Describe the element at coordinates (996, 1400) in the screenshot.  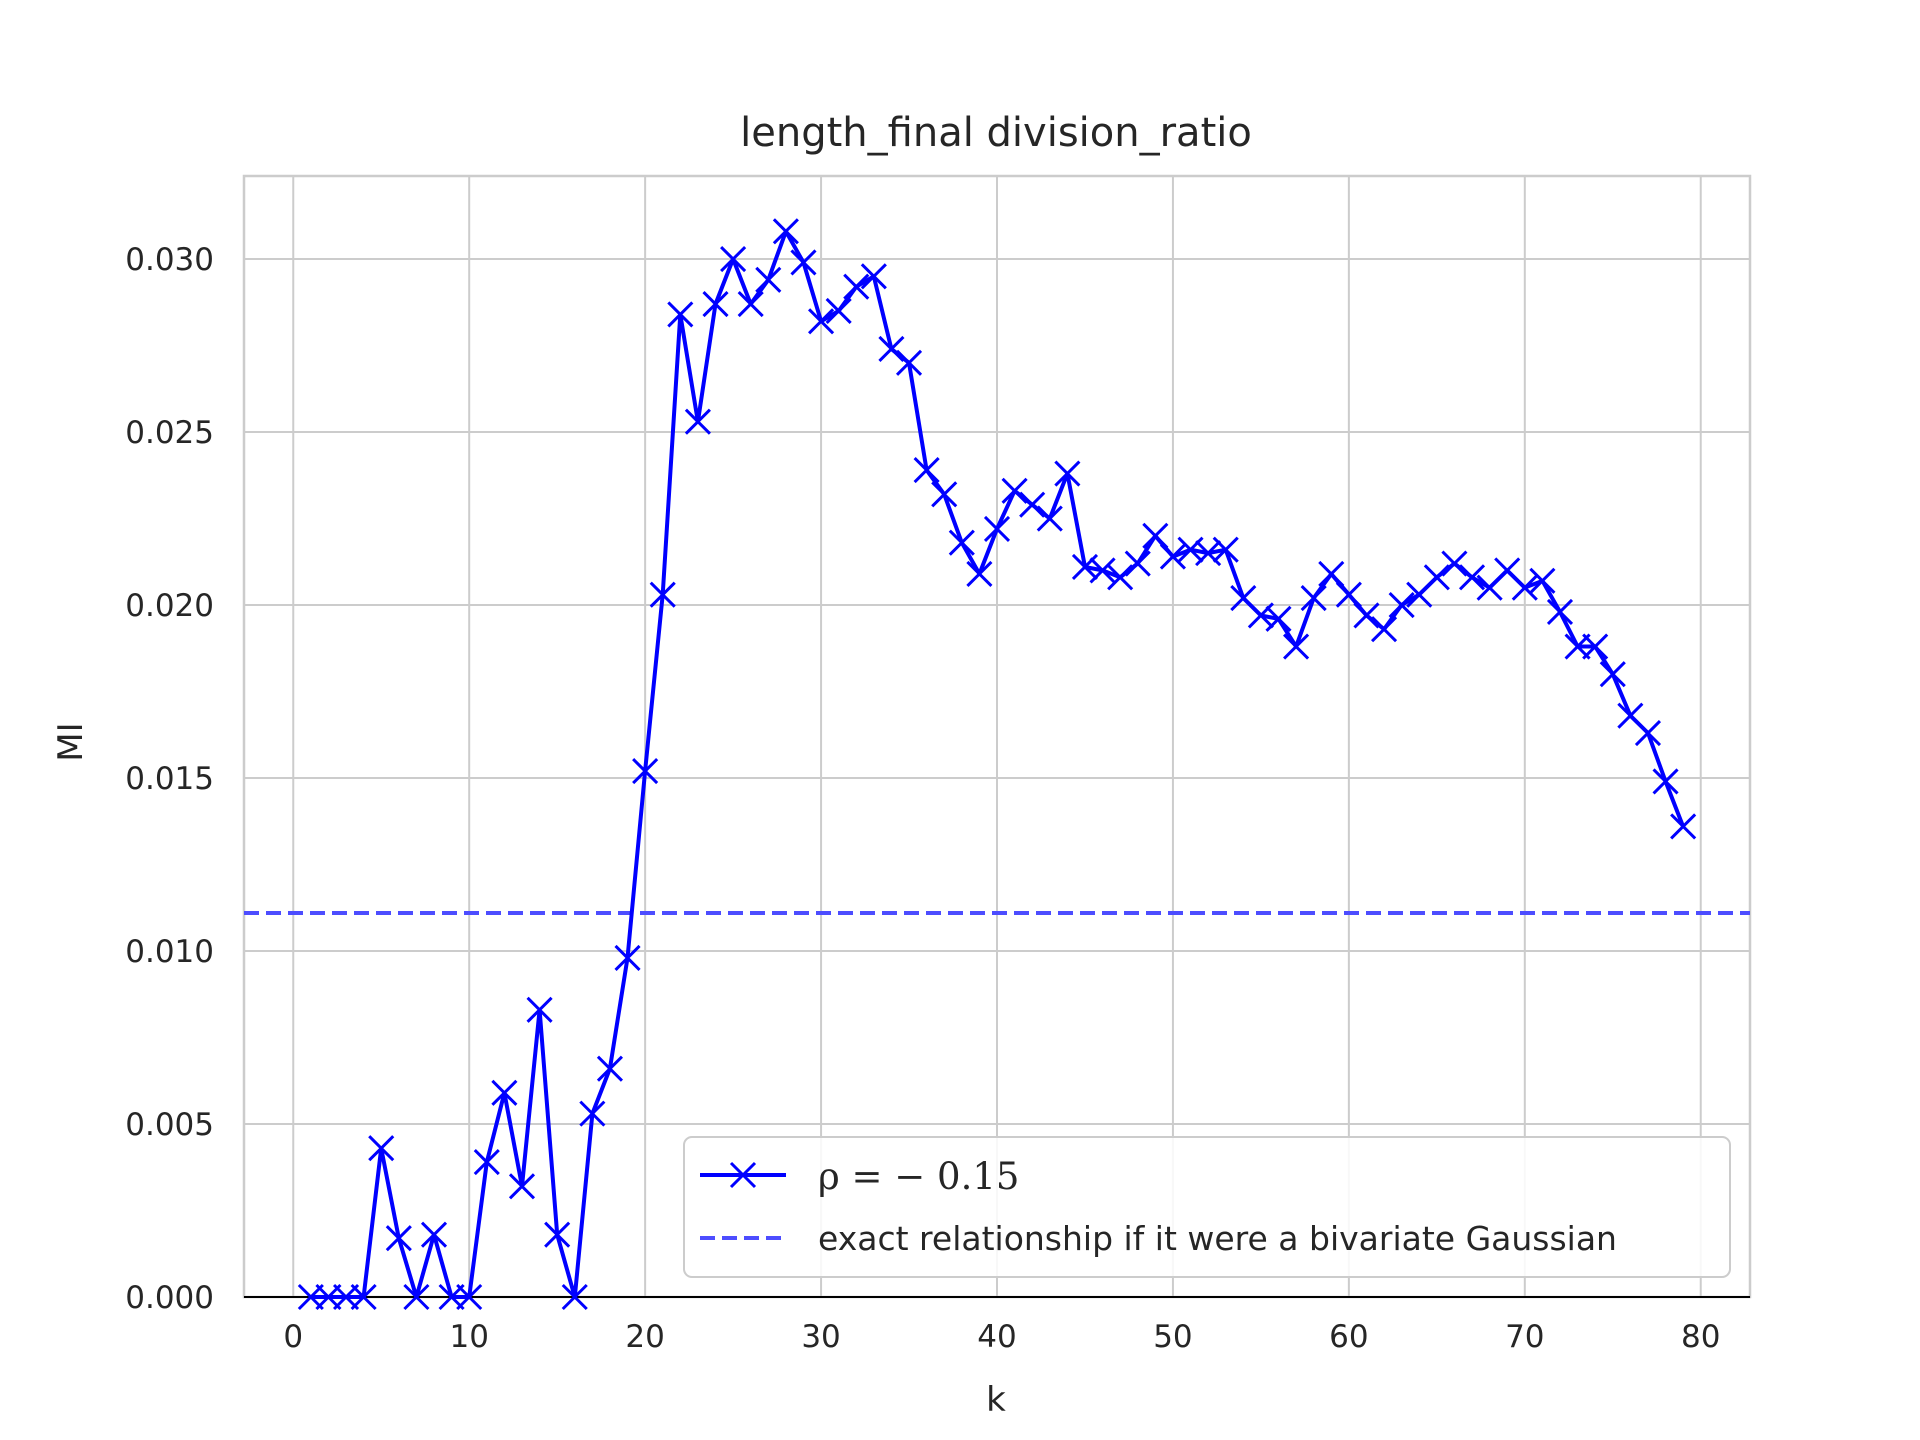
I see `x-axis-label: k` at that location.